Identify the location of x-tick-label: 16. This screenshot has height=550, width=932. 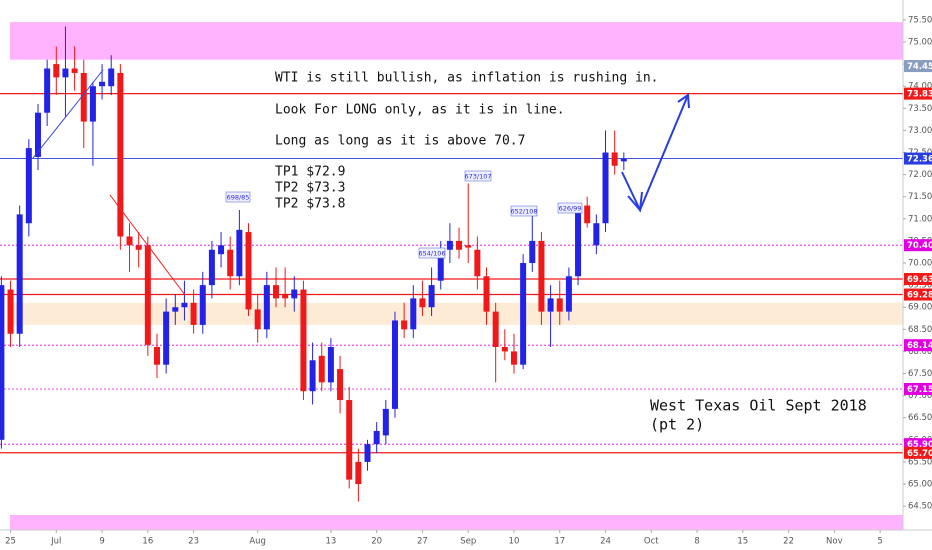
(147, 542).